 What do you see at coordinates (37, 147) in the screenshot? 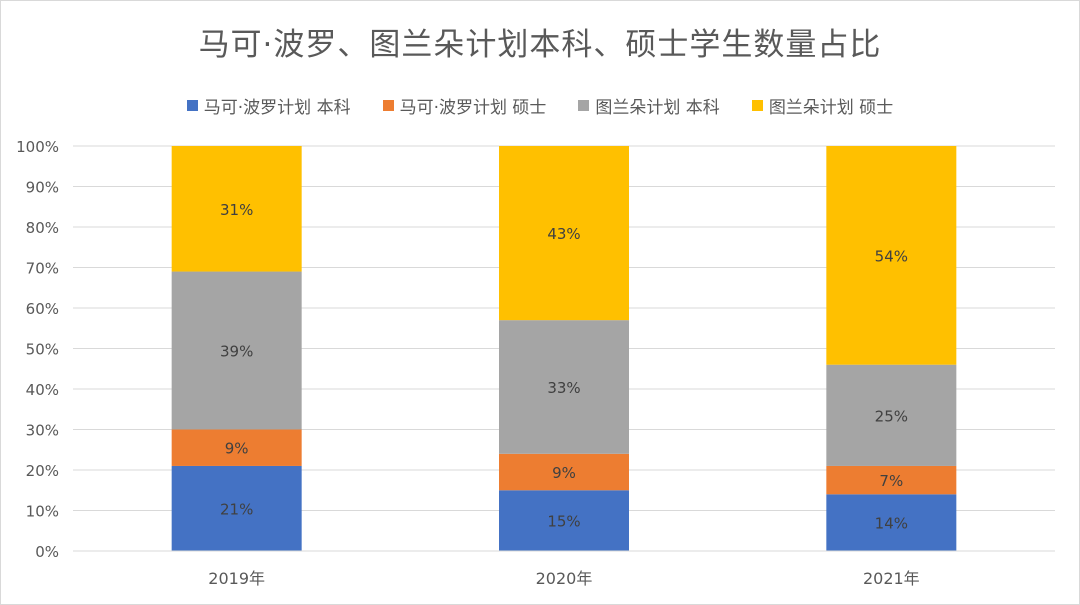
I see `y-tick-label: 100%` at bounding box center [37, 147].